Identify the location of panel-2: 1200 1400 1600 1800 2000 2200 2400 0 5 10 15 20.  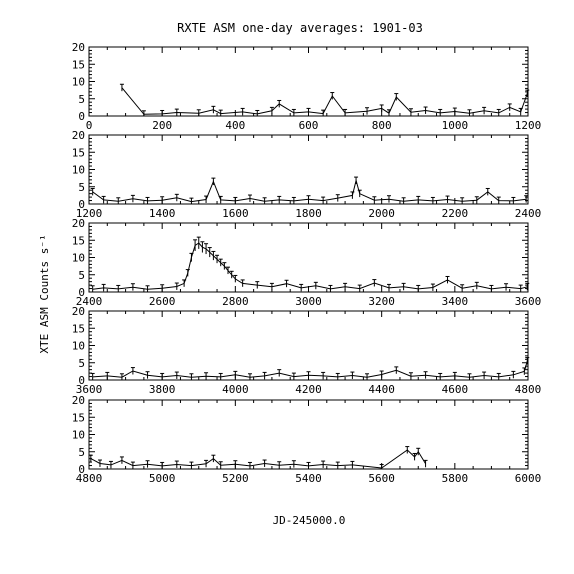
(307, 174).